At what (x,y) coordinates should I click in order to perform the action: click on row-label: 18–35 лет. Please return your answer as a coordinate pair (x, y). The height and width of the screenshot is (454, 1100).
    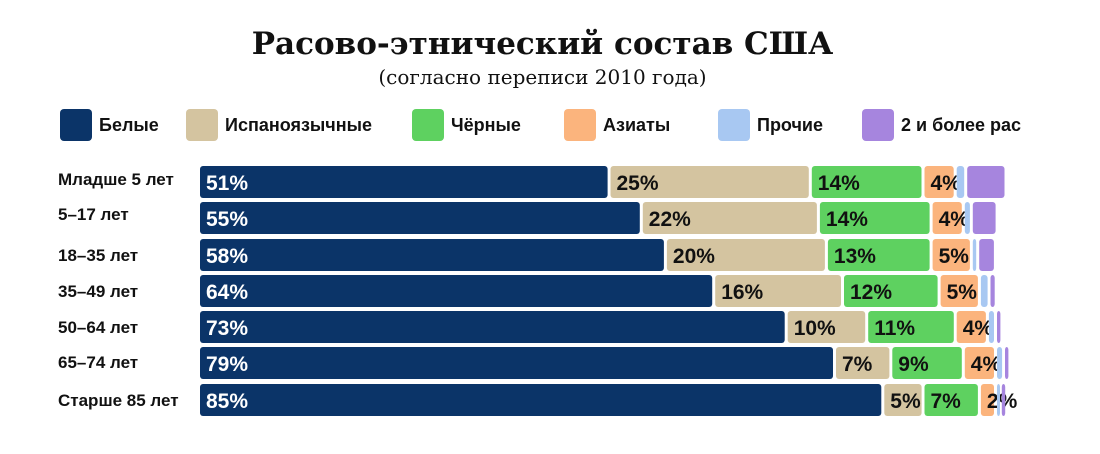
    Looking at the image, I should click on (98, 255).